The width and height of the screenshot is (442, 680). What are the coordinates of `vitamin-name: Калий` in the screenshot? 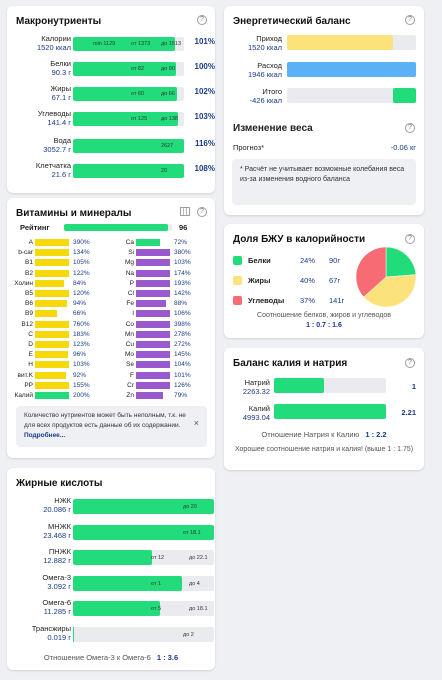 It's located at (23, 395).